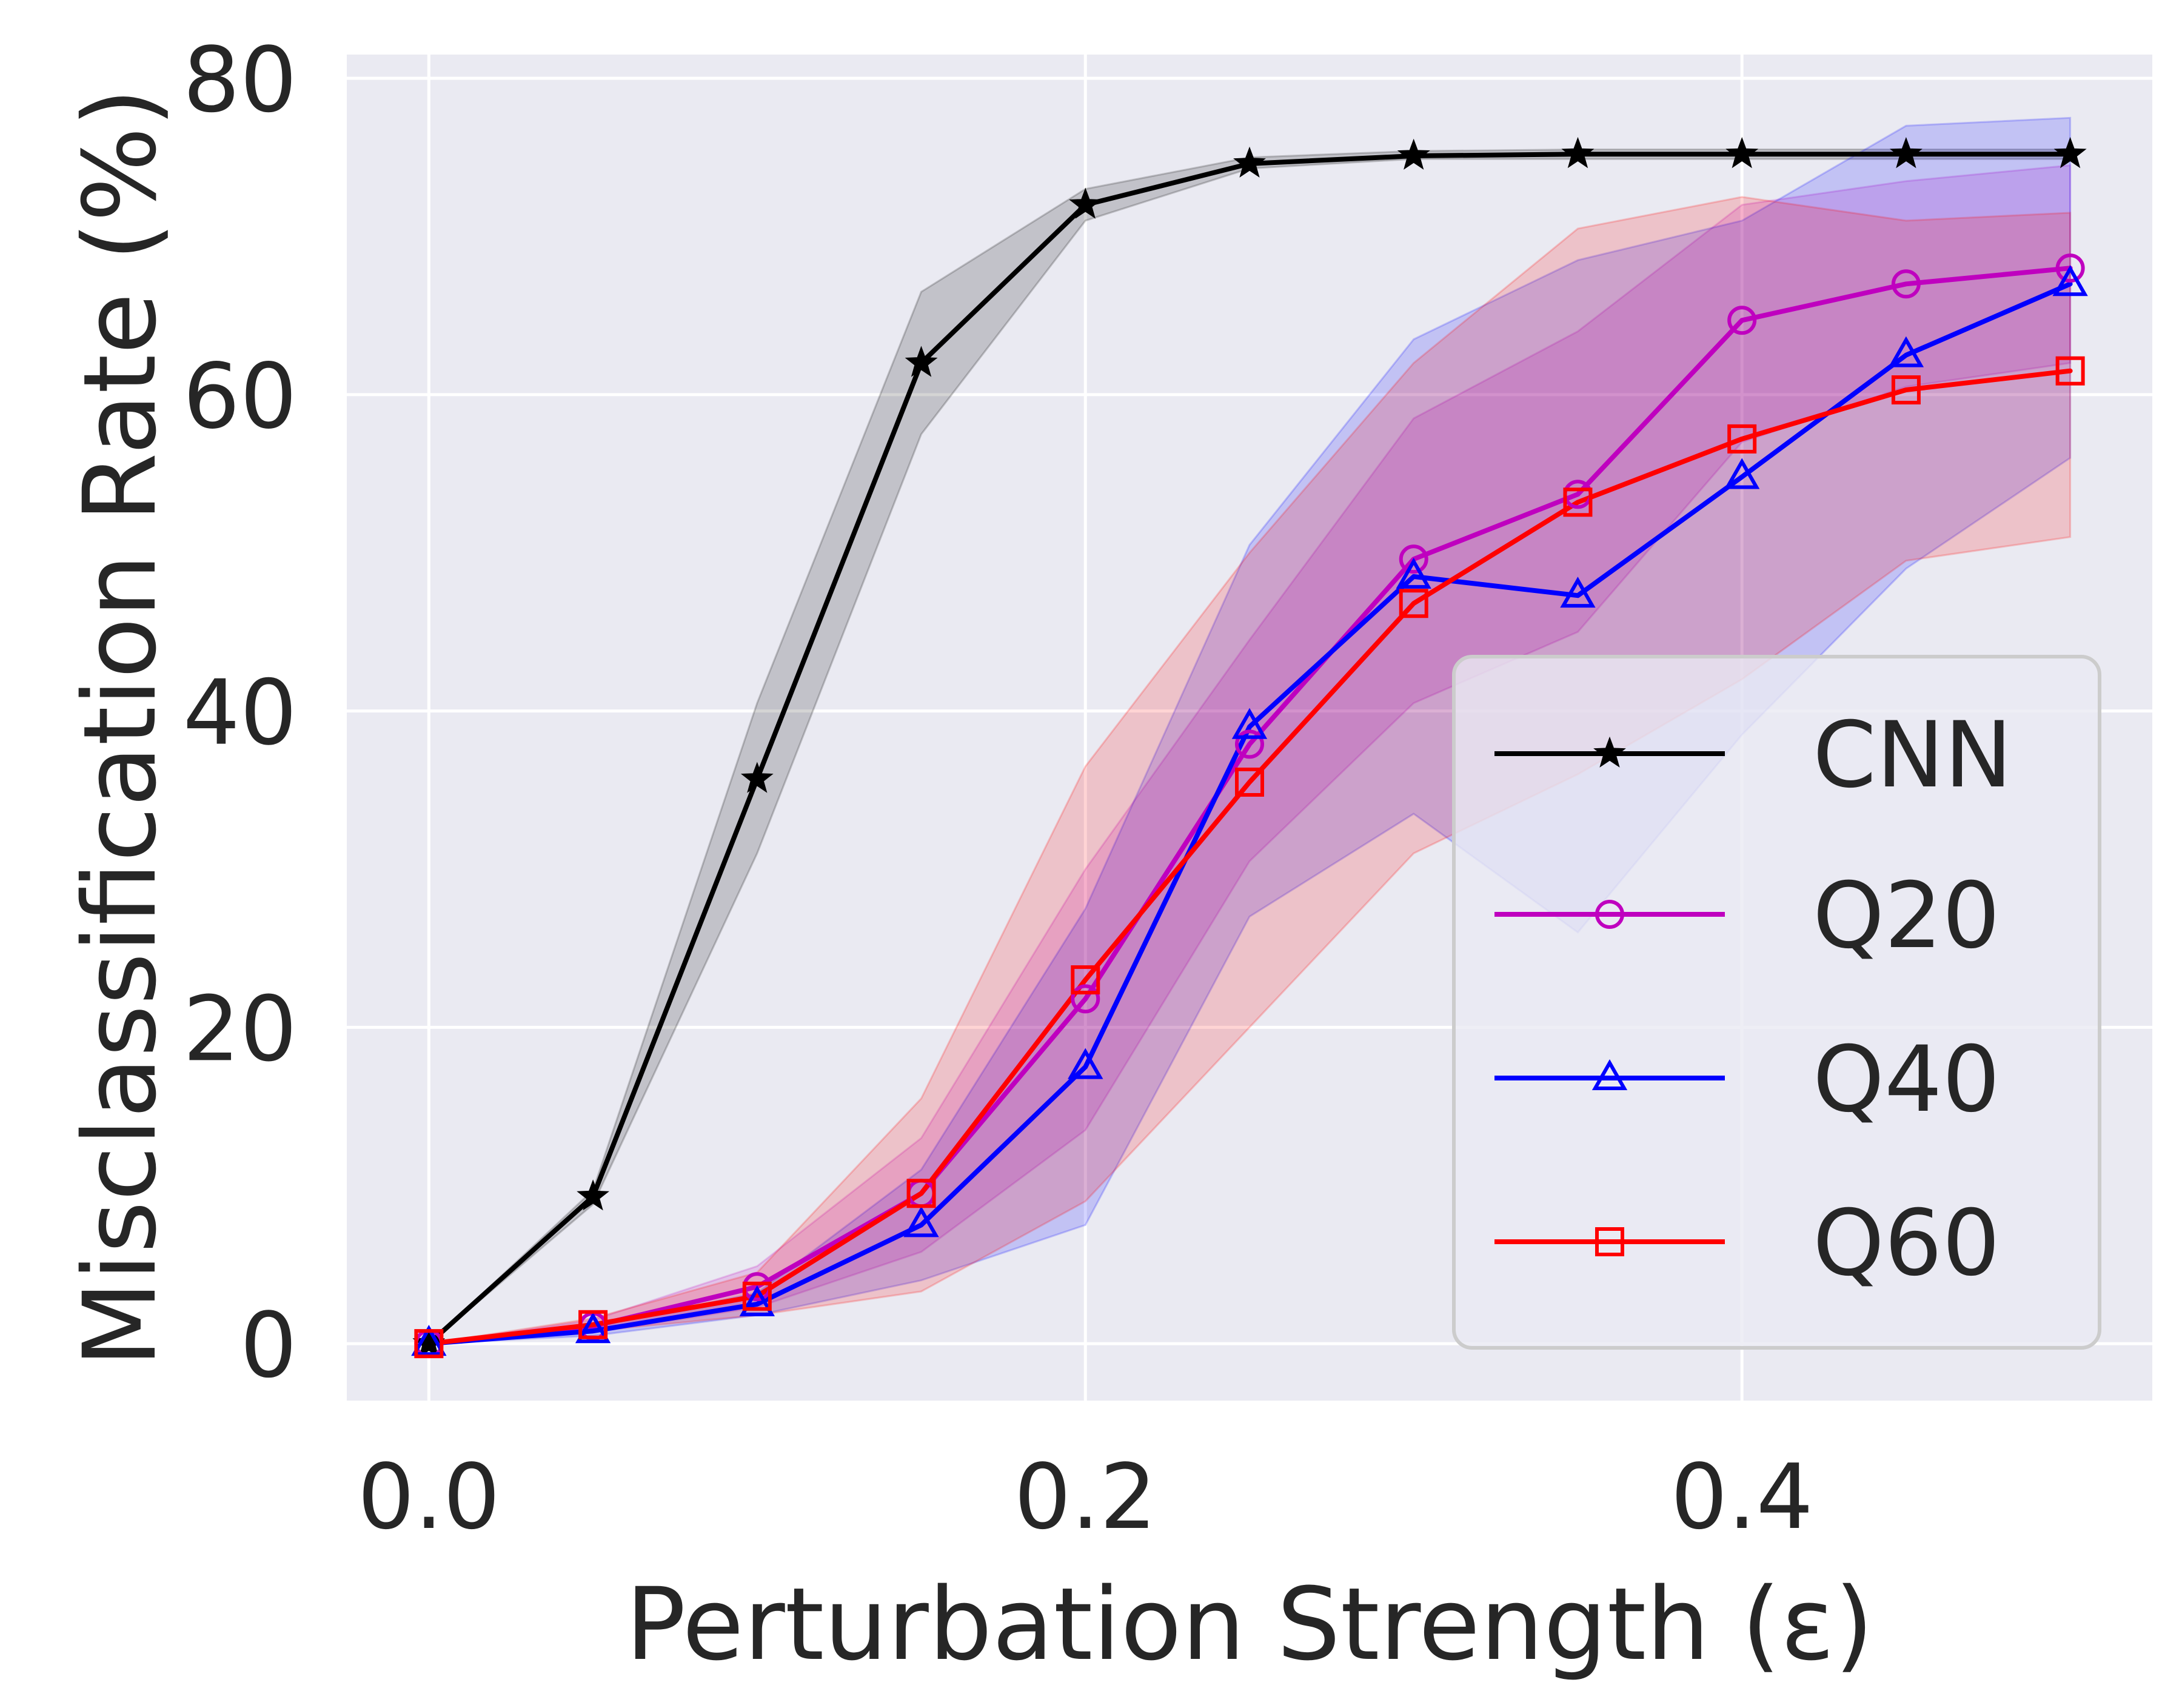  I want to click on legend-marker-q40, so click(1609, 1075).